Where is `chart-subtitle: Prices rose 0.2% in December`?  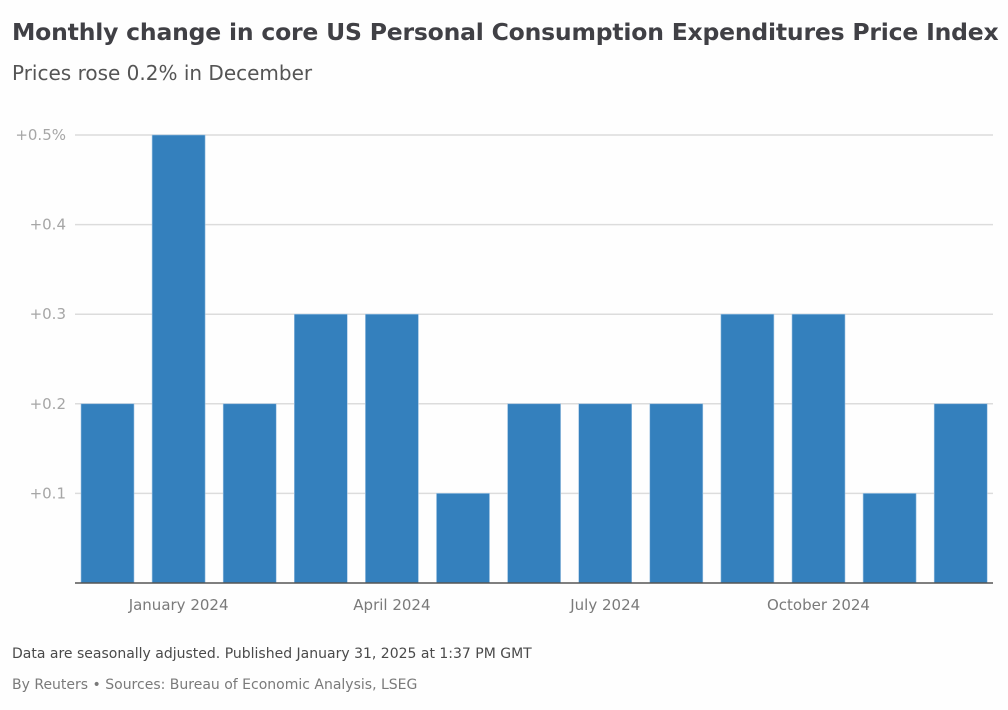
chart-subtitle: Prices rose 0.2% in December is located at coordinates (162, 73).